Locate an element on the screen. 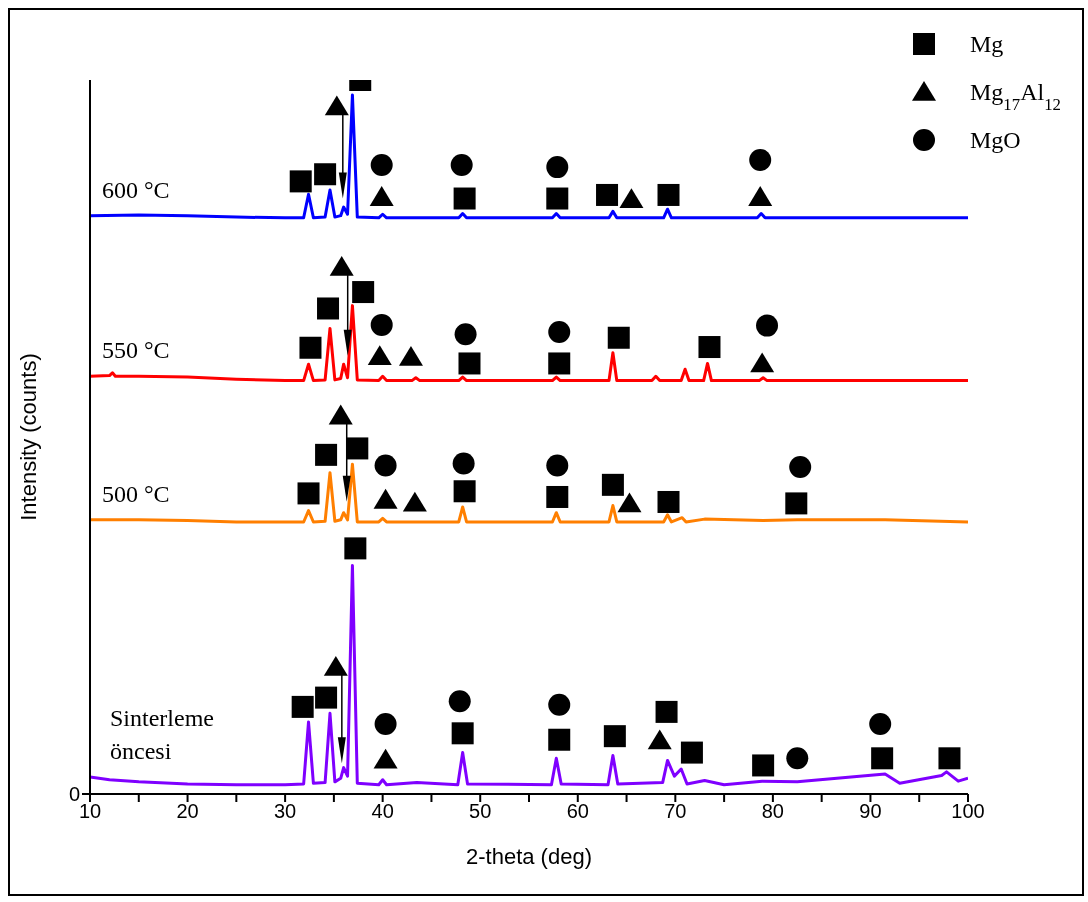 Image resolution: width=1088 pixels, height=902 pixels. y-axis-title: Intensity (counts) is located at coordinates (28, 437).